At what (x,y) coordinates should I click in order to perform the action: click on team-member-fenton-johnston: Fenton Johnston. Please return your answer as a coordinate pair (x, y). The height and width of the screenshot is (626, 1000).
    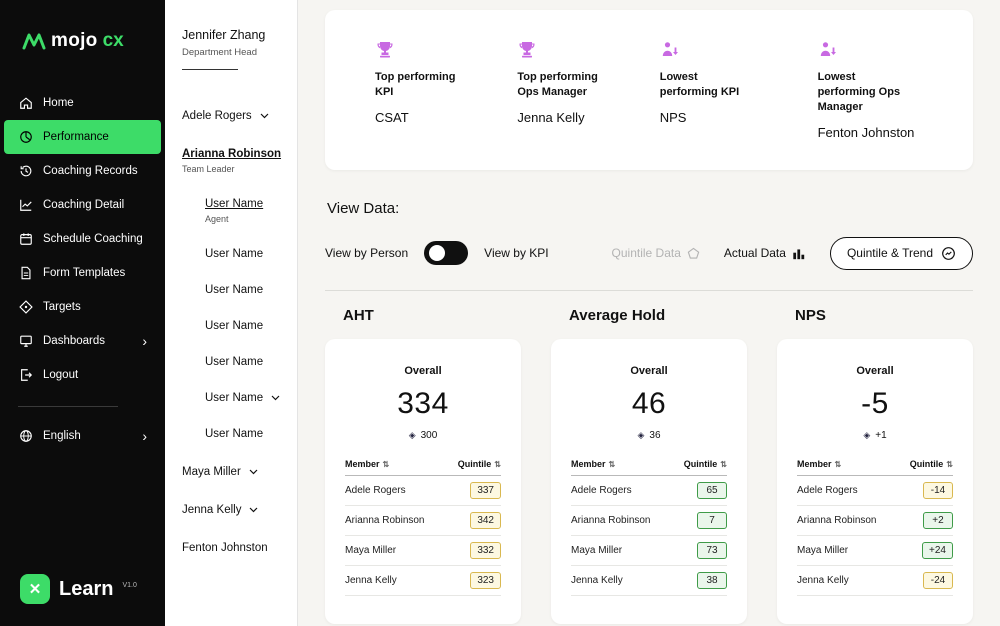
    Looking at the image, I should click on (235, 548).